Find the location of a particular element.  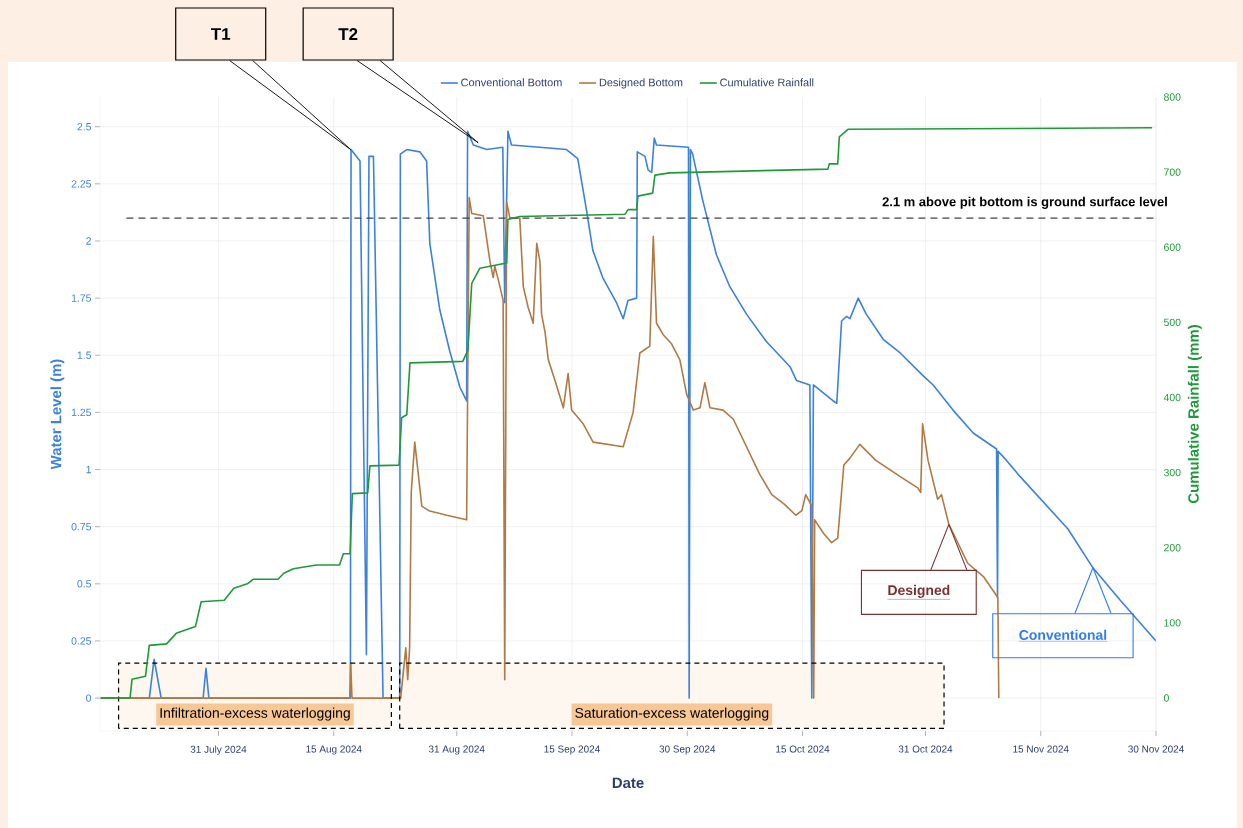

y2-tick-label: 400 is located at coordinates (1172, 397).